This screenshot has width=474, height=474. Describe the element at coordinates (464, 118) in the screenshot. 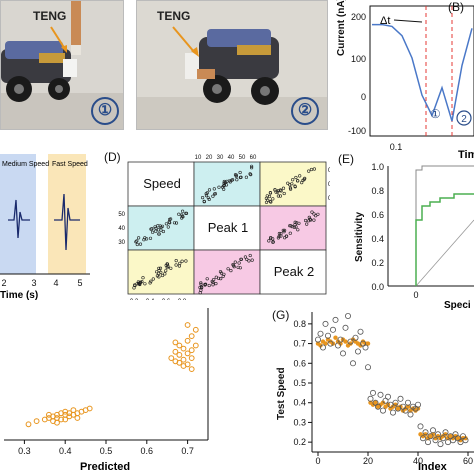

I see `panel-b-marker-2-circle` at that location.